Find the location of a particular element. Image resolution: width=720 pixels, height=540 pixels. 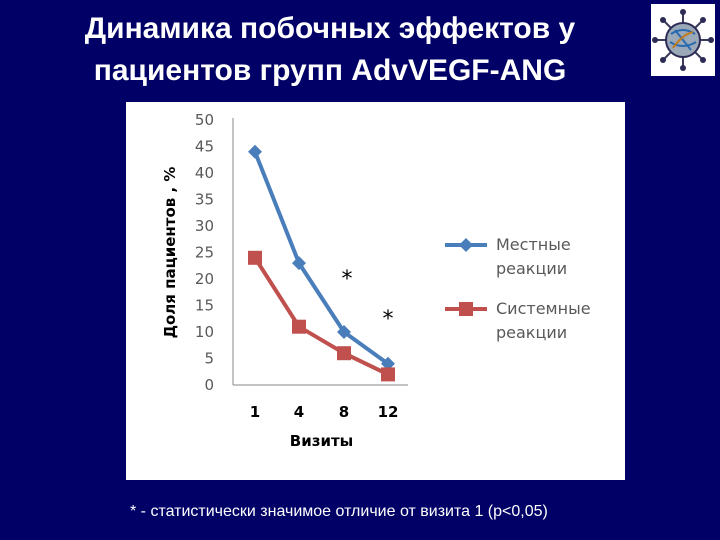

y-tick-label: 30 is located at coordinates (204, 226).